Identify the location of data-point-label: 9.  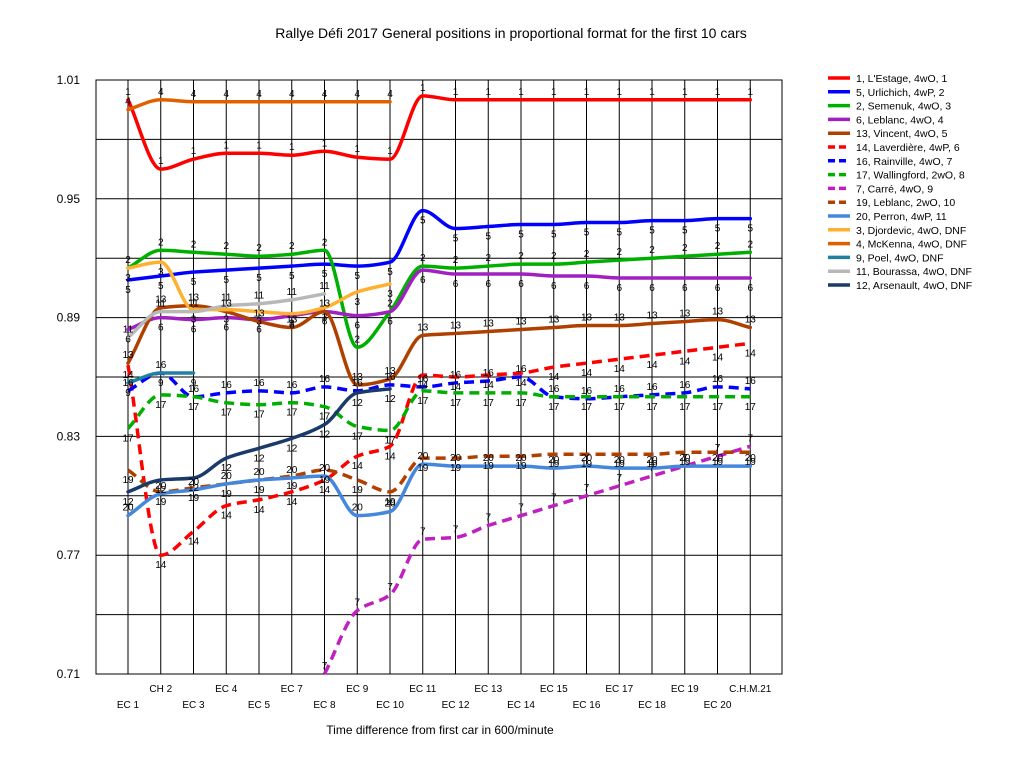
(194, 383).